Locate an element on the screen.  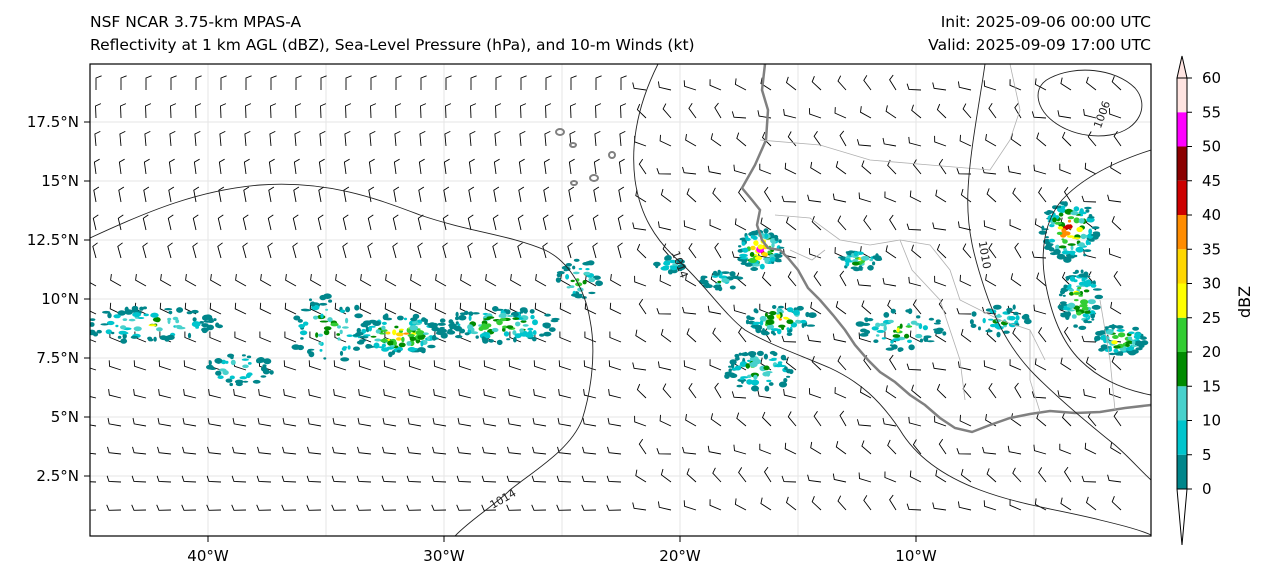
colorbar-segment is located at coordinates (1182, 300).